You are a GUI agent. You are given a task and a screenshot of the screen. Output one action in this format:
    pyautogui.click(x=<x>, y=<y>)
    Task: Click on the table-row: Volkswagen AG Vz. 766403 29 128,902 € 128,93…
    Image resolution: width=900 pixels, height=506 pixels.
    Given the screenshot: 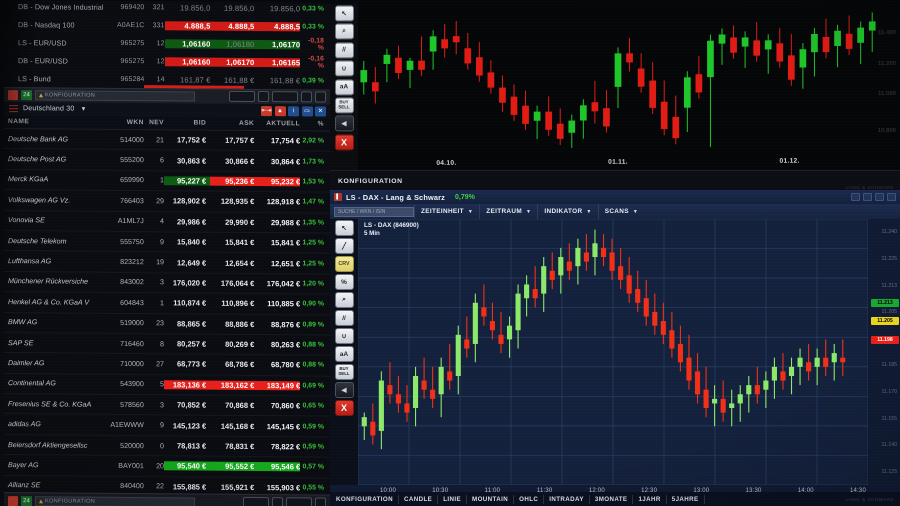 What is the action you would take?
    pyautogui.click(x=167, y=202)
    